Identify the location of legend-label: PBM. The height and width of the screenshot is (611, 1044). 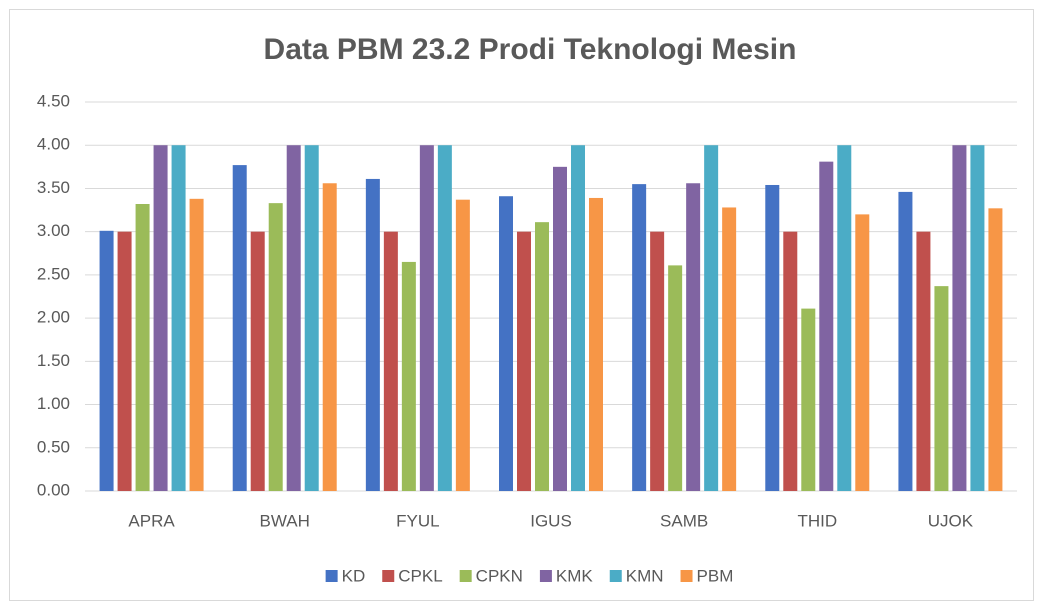
(715, 575).